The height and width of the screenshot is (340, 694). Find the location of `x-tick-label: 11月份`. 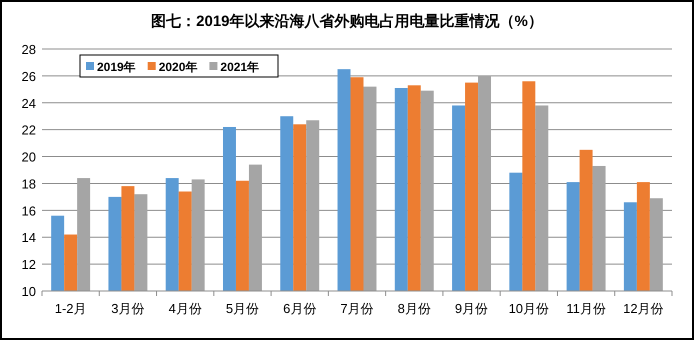

x-tick-label: 11月份 is located at coordinates (586, 308).